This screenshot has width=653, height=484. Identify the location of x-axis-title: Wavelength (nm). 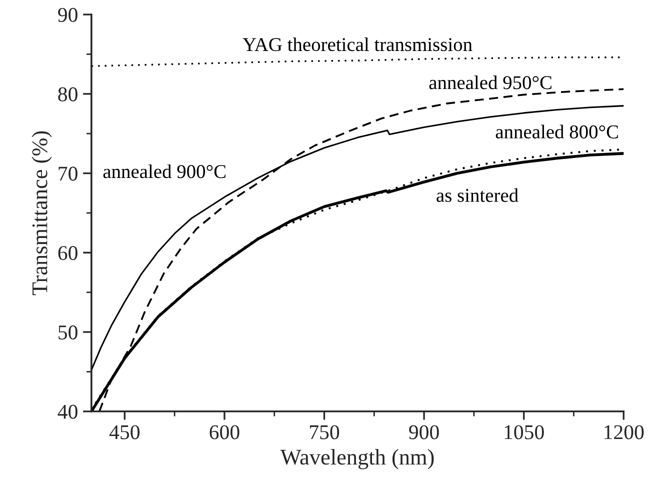
(357, 459).